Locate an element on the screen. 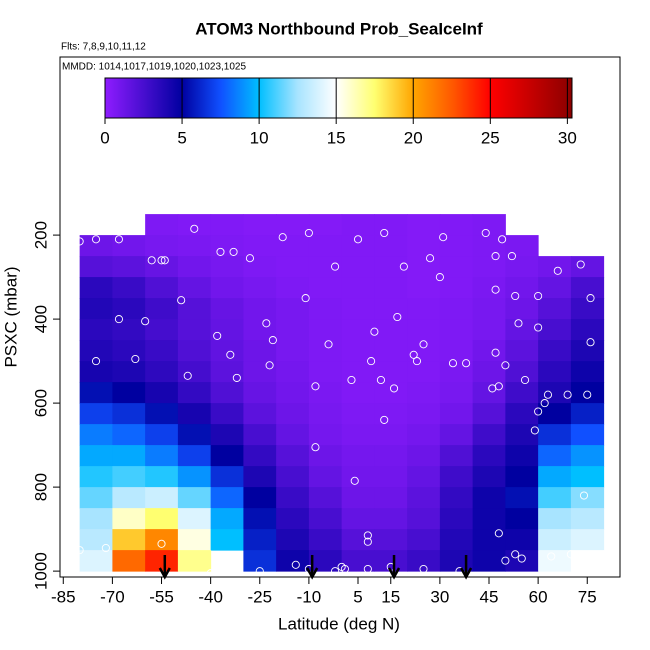  colorbar-tick-label: 30 is located at coordinates (567, 137).